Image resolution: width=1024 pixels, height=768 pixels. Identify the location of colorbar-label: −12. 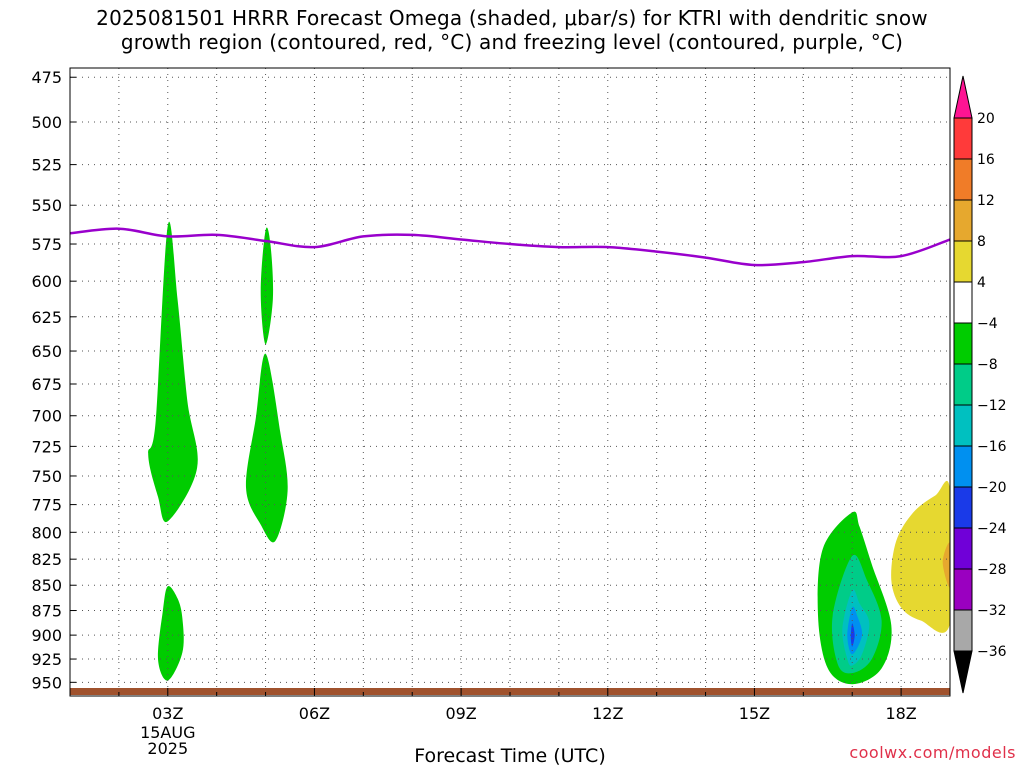
(992, 406).